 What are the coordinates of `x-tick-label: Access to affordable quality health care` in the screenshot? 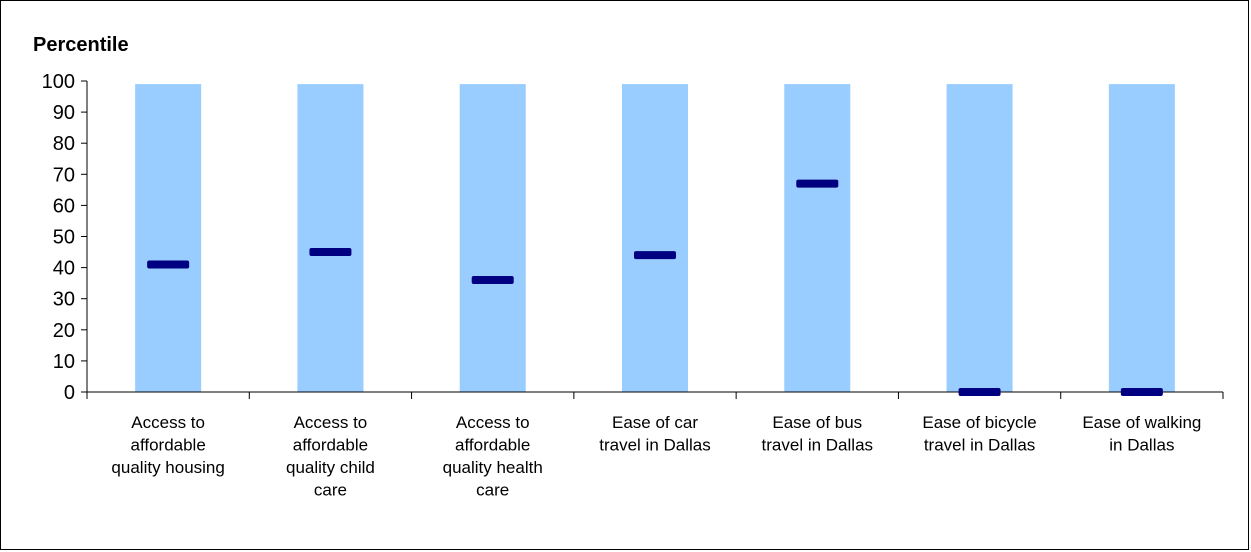 It's located at (493, 456).